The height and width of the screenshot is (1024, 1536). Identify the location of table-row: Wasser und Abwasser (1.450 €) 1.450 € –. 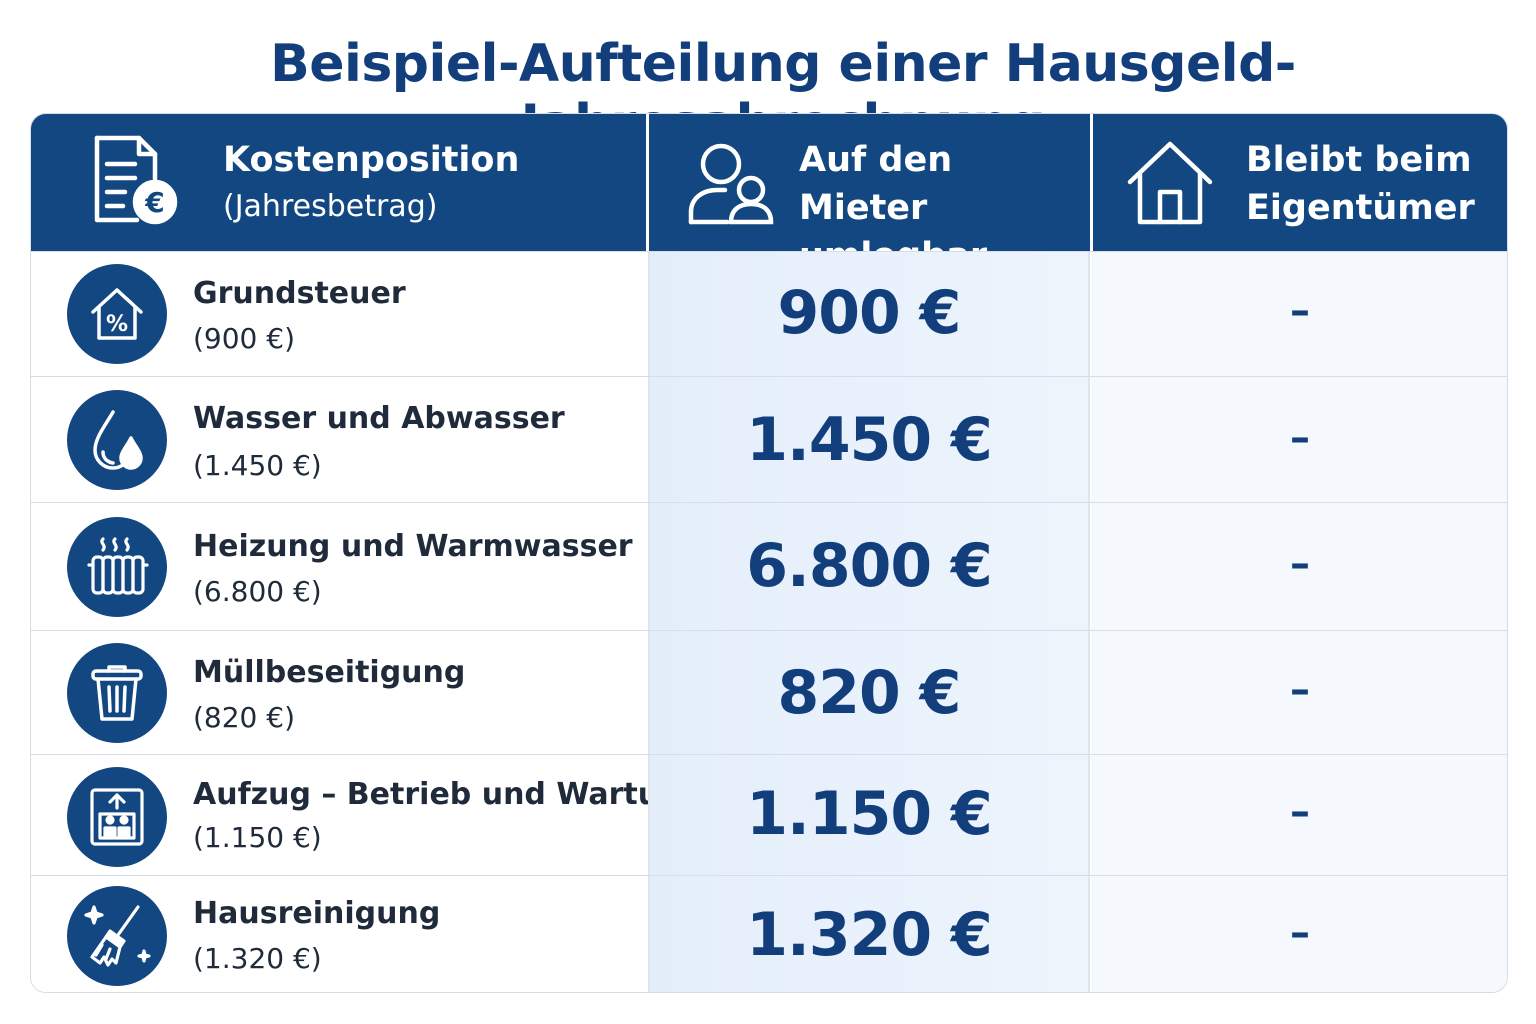
(769, 439).